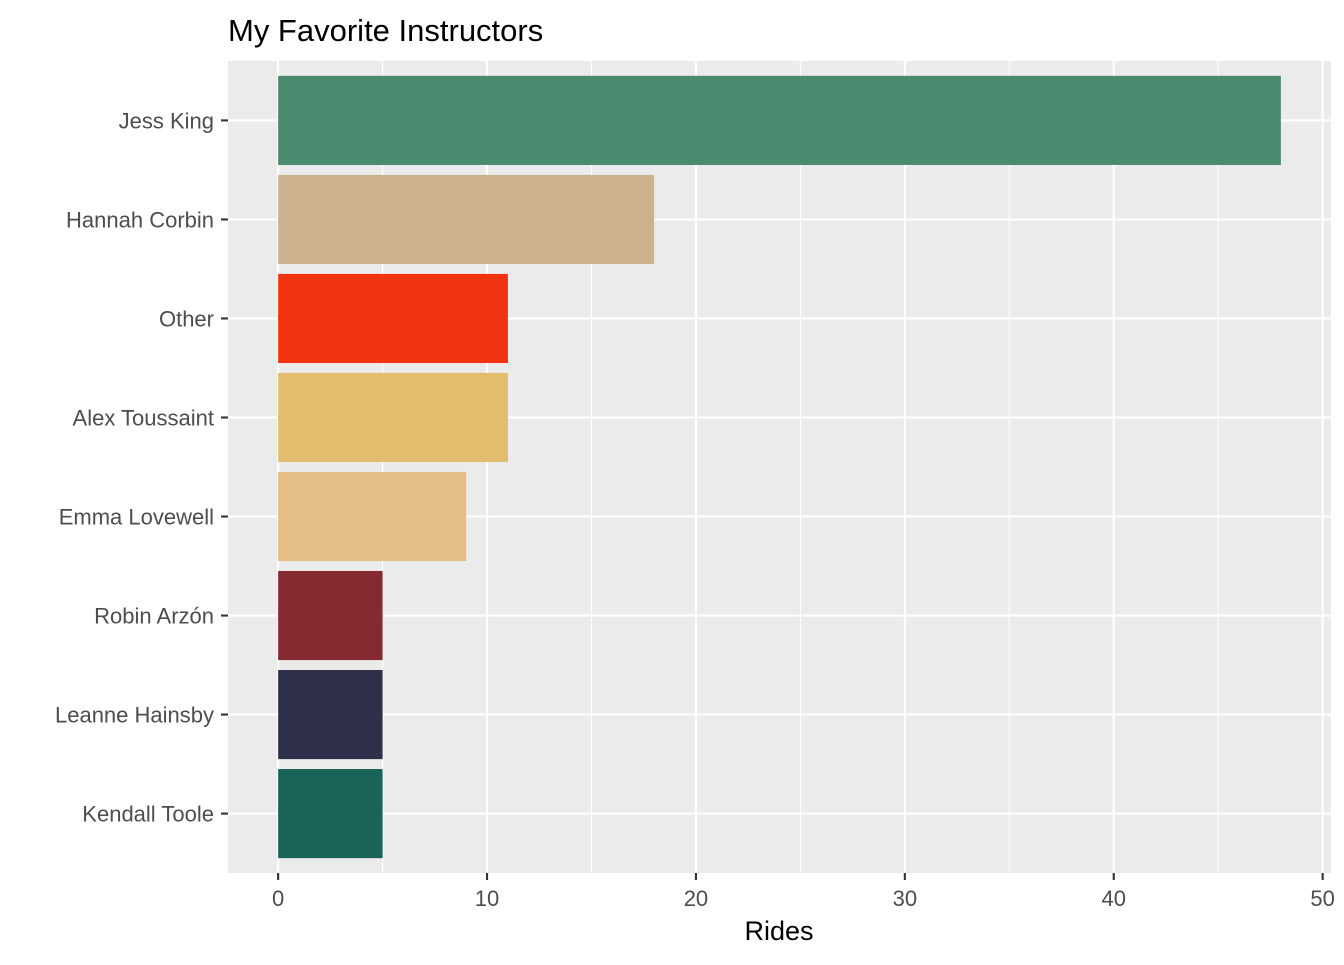  I want to click on x-tick-label: 50, so click(1322, 898).